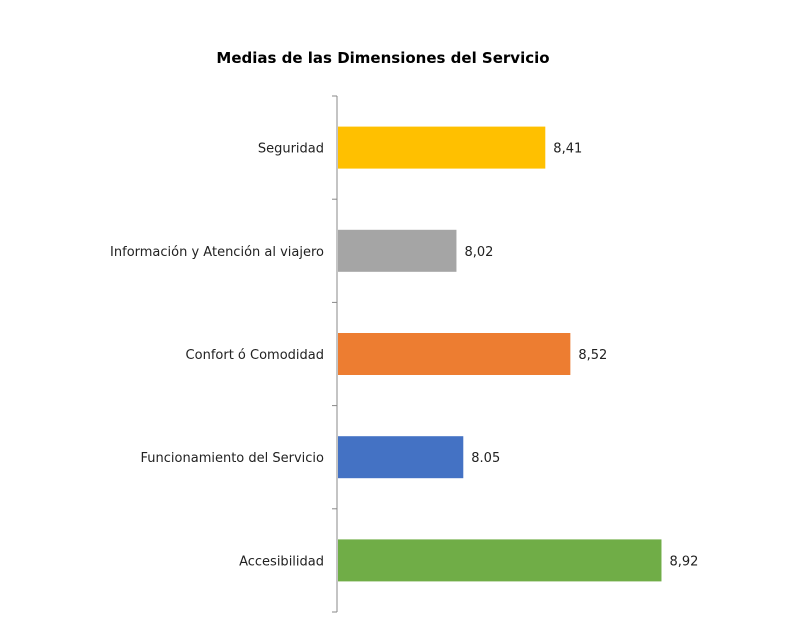 The height and width of the screenshot is (641, 800). I want to click on category-label: Funcionamiento del Servicio, so click(233, 458).